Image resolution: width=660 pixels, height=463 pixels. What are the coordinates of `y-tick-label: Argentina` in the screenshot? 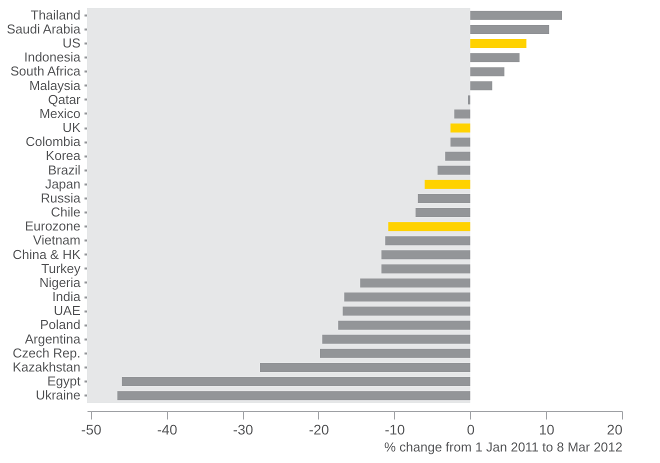 It's located at (53, 338).